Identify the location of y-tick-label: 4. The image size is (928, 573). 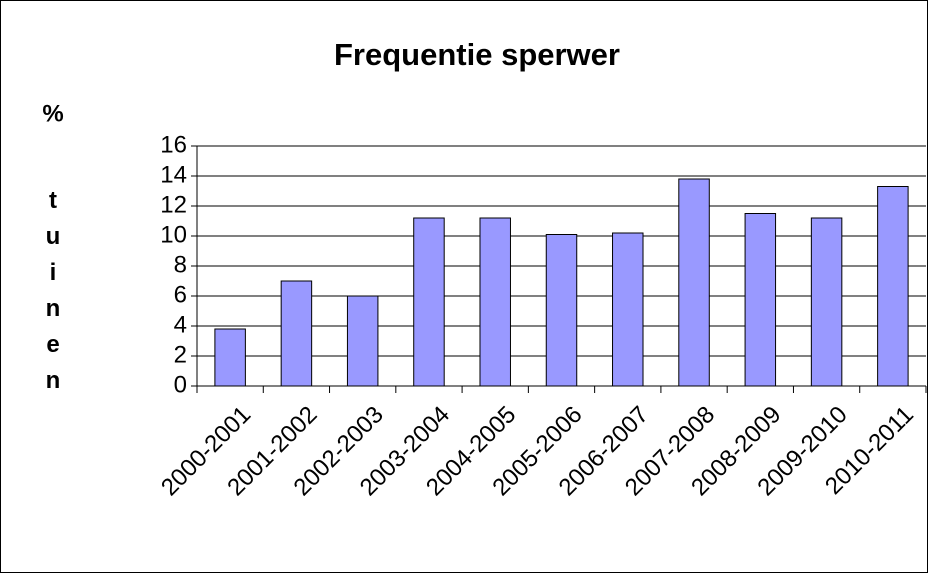
(180, 324).